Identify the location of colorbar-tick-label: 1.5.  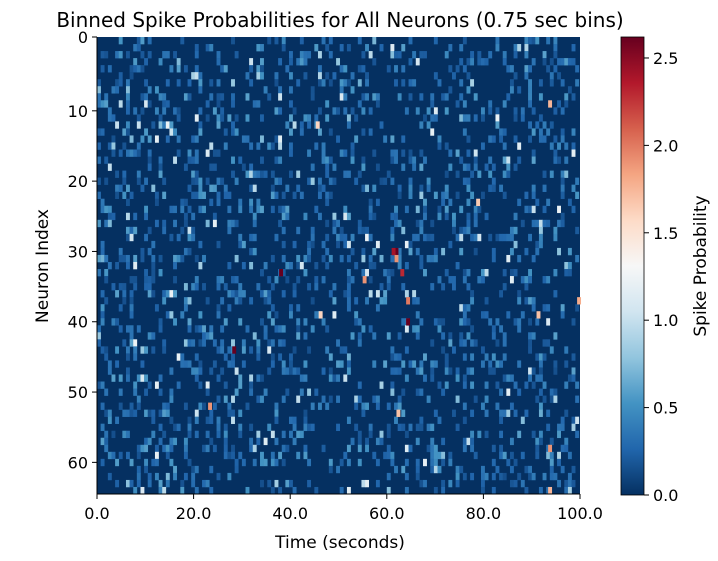
(665, 233).